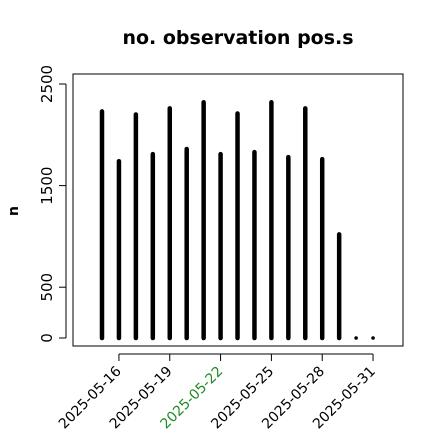 This screenshot has width=440, height=440. What do you see at coordinates (237, 38) in the screenshot?
I see `chart-title: no. observation pos.s` at bounding box center [237, 38].